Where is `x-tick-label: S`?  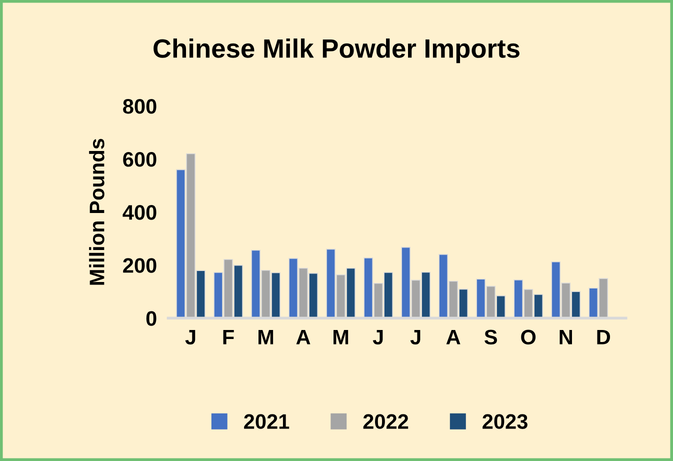 x-tick-label: S is located at coordinates (490, 337).